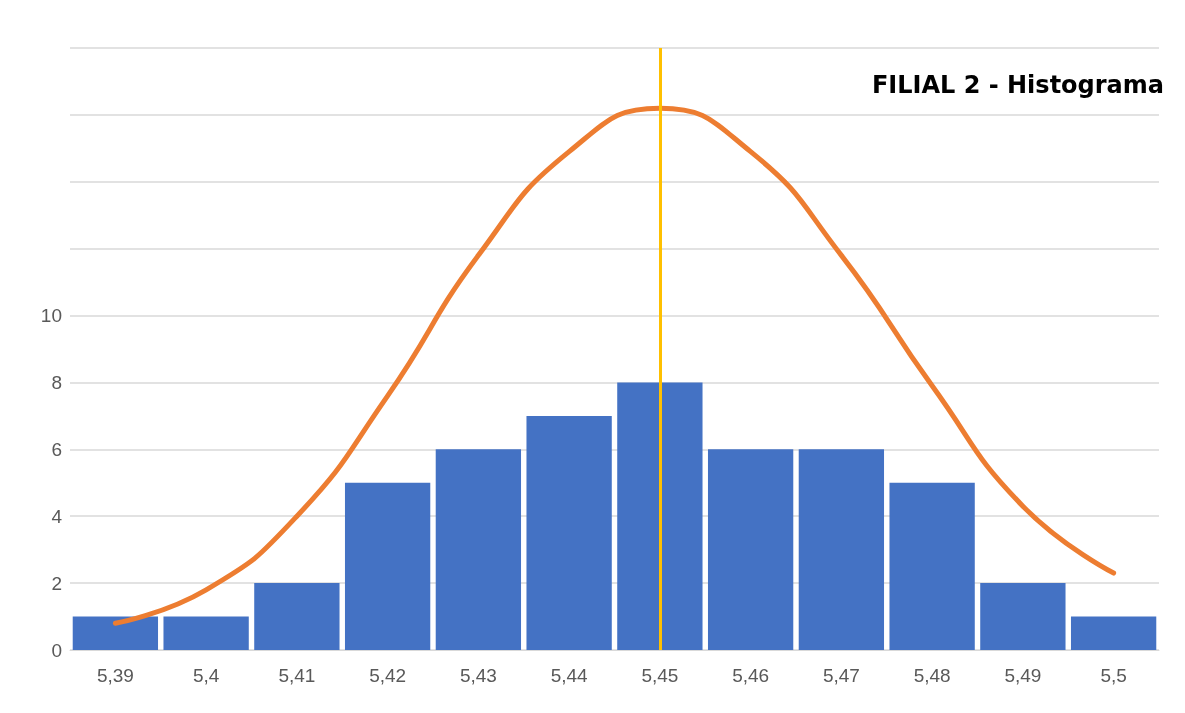 The image size is (1185, 713). I want to click on x-tick-label: 5,41, so click(297, 675).